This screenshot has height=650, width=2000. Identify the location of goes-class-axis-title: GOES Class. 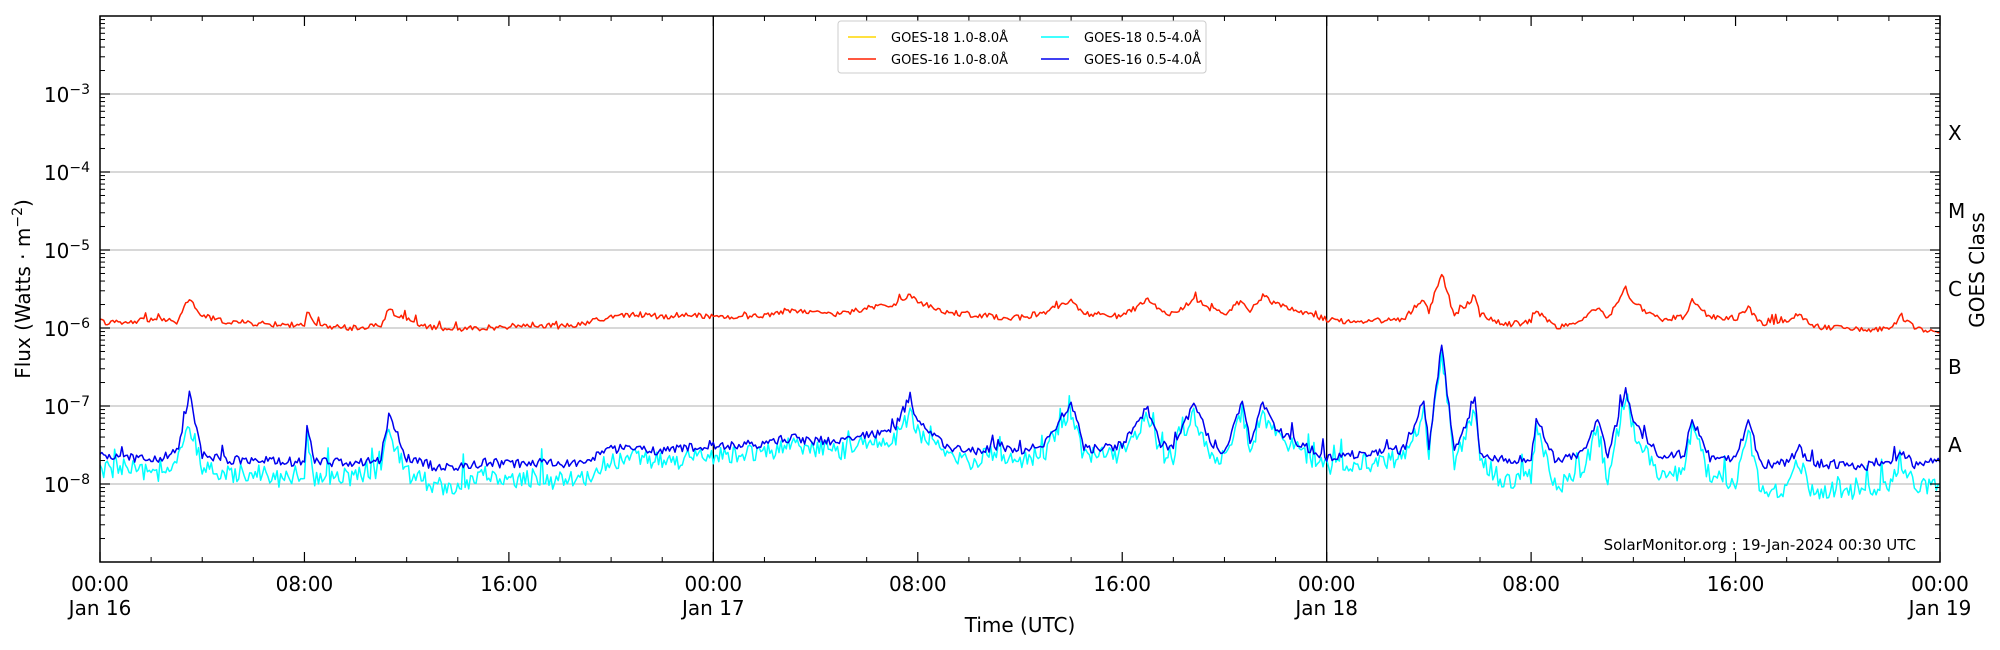
(1977, 270).